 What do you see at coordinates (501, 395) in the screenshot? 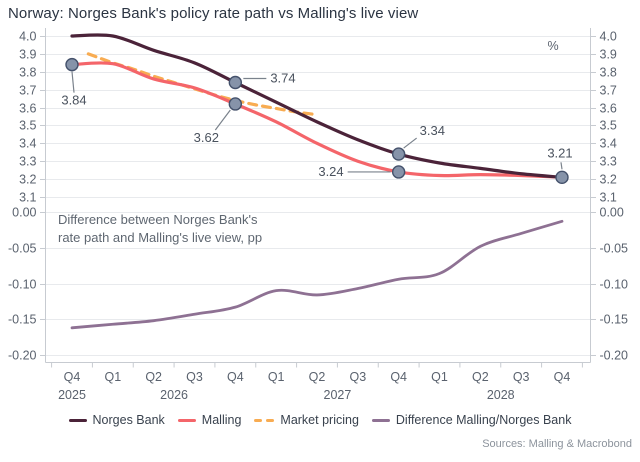
I see `svg-text: 2028` at bounding box center [501, 395].